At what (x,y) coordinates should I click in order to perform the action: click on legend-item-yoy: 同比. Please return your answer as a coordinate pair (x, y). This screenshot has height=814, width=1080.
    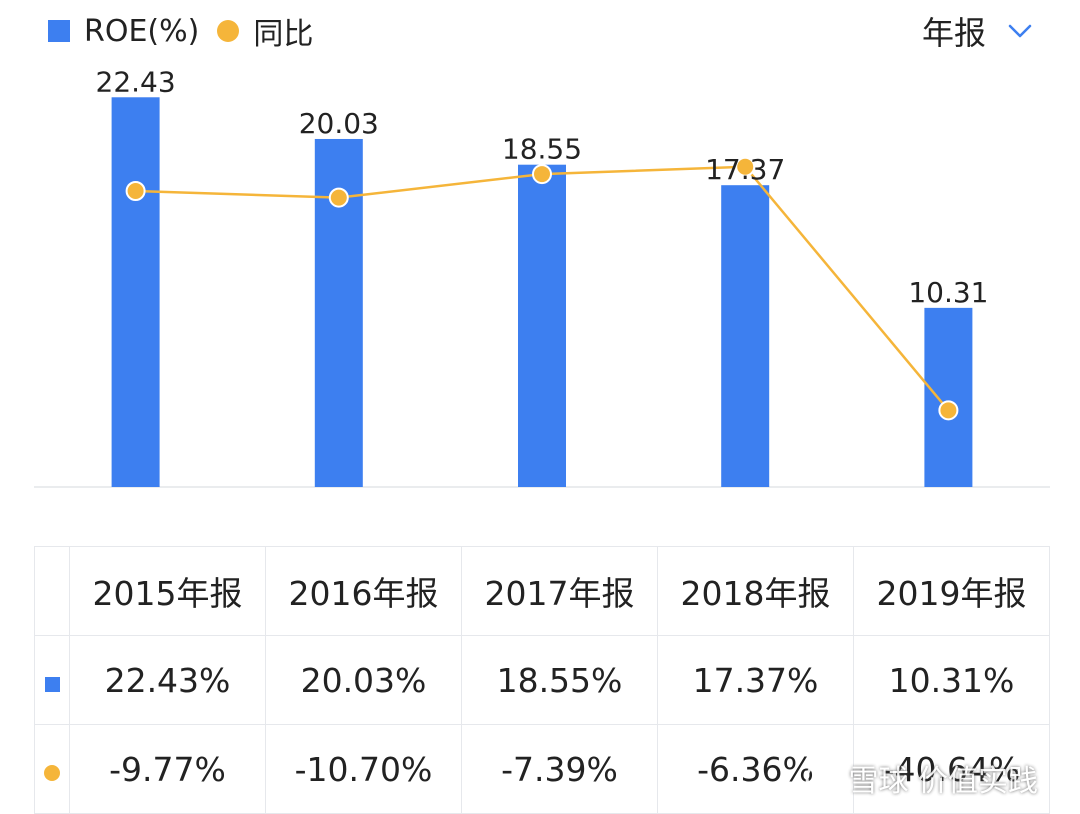
    Looking at the image, I should click on (265, 31).